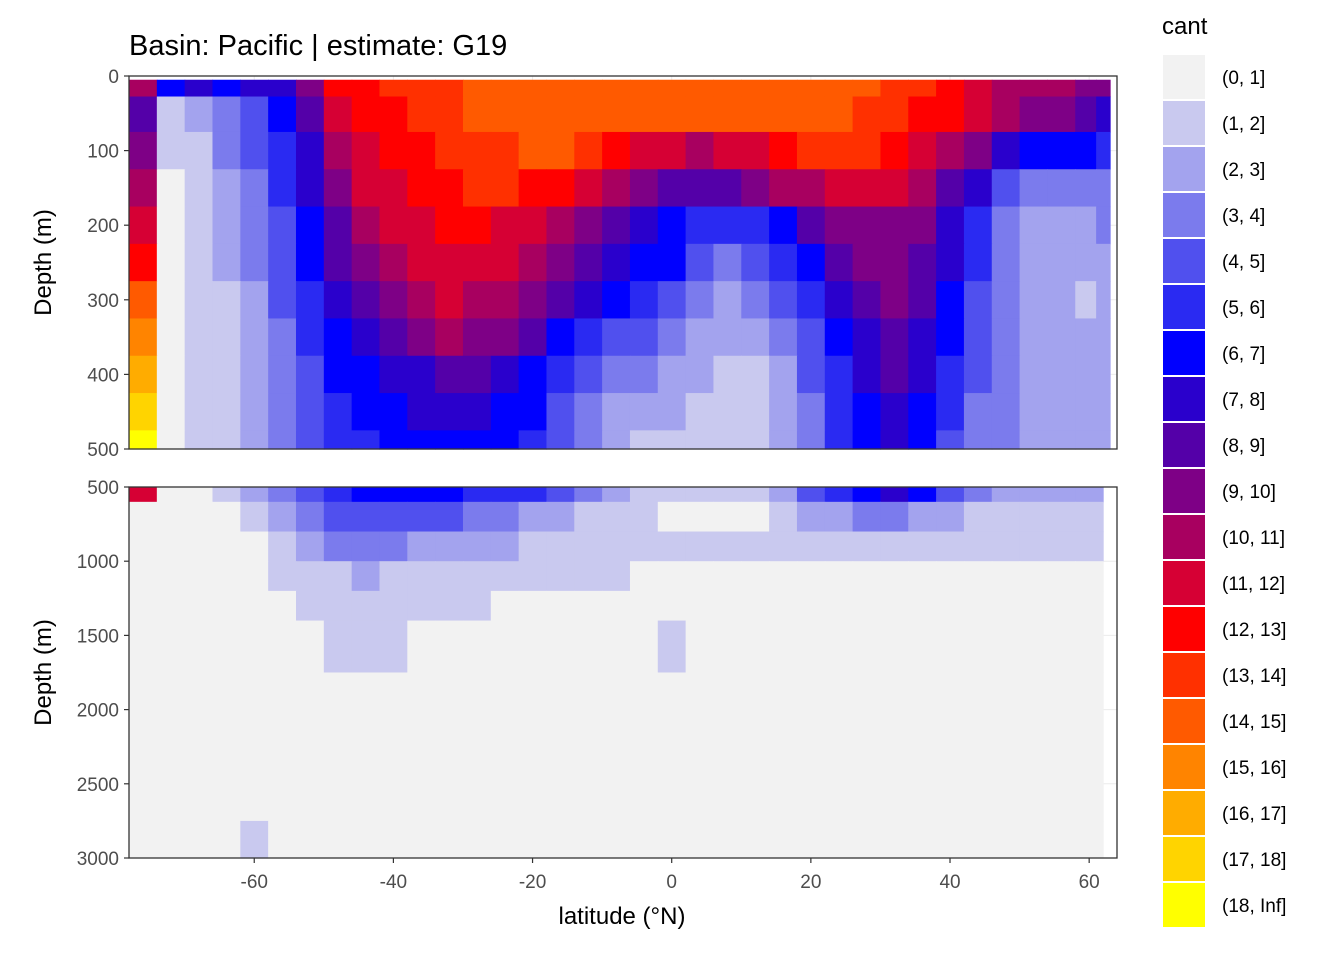 The image size is (1344, 960). I want to click on y-tick-label: 2500, so click(98, 785).